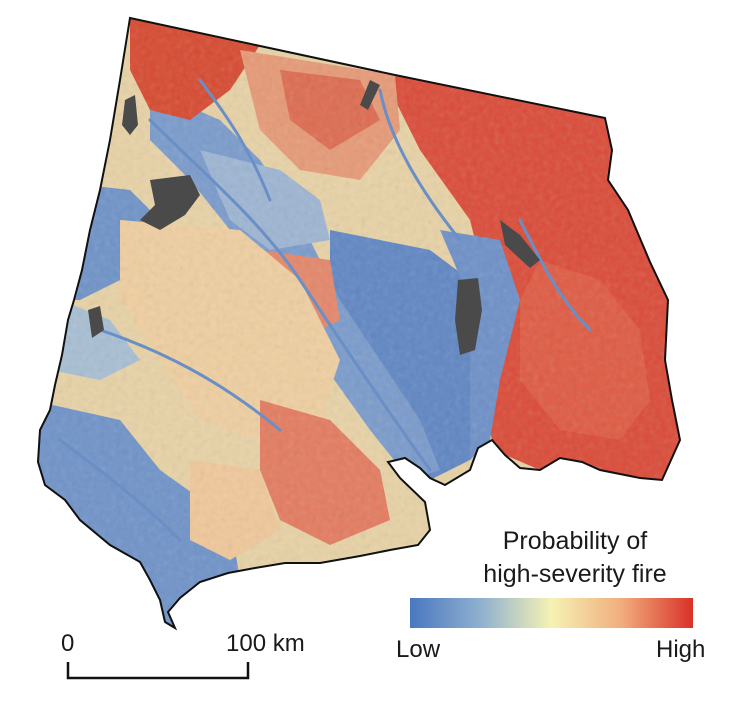 The image size is (747, 712). Describe the element at coordinates (190, 380) in the screenshot. I see `river-west` at that location.